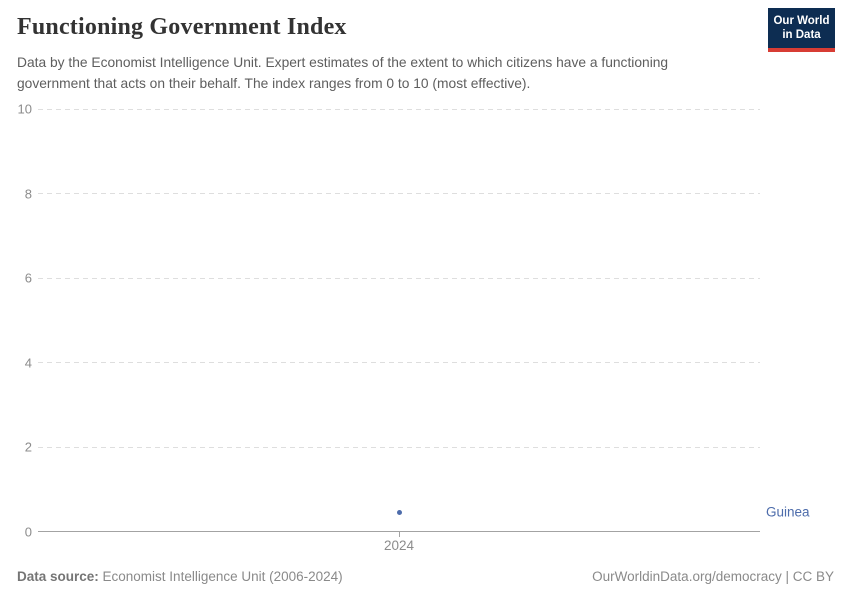 The width and height of the screenshot is (850, 600). I want to click on y-axis-tick-label: 6, so click(28, 278).